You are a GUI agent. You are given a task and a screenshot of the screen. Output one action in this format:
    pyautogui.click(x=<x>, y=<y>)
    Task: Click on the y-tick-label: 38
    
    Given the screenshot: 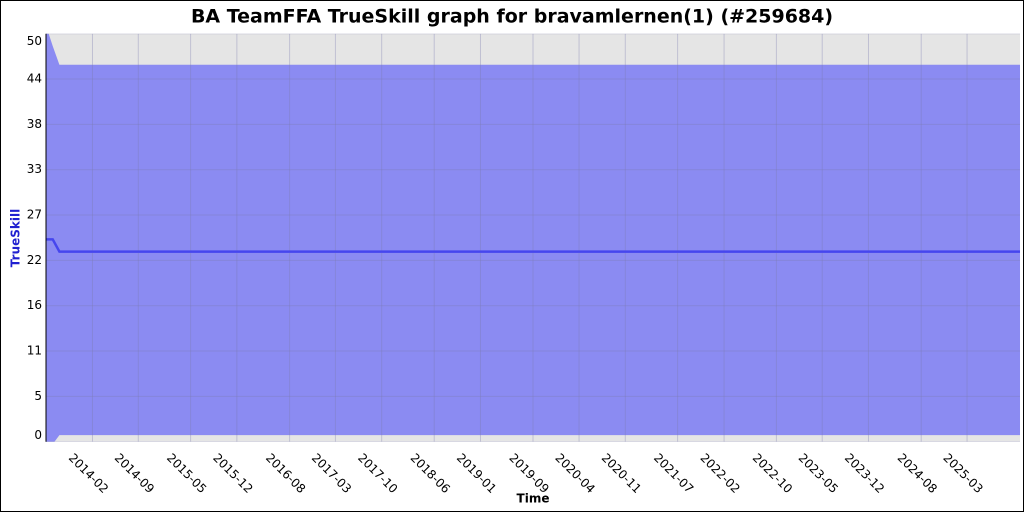 What is the action you would take?
    pyautogui.click(x=34, y=124)
    